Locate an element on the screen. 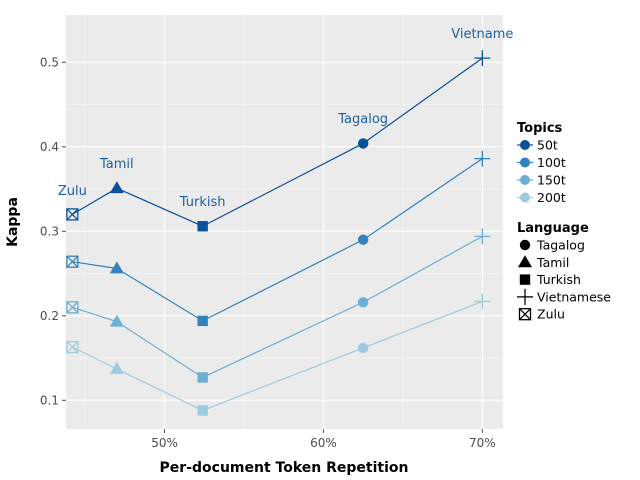 The width and height of the screenshot is (640, 480). point-100t-tagalog is located at coordinates (363, 239).